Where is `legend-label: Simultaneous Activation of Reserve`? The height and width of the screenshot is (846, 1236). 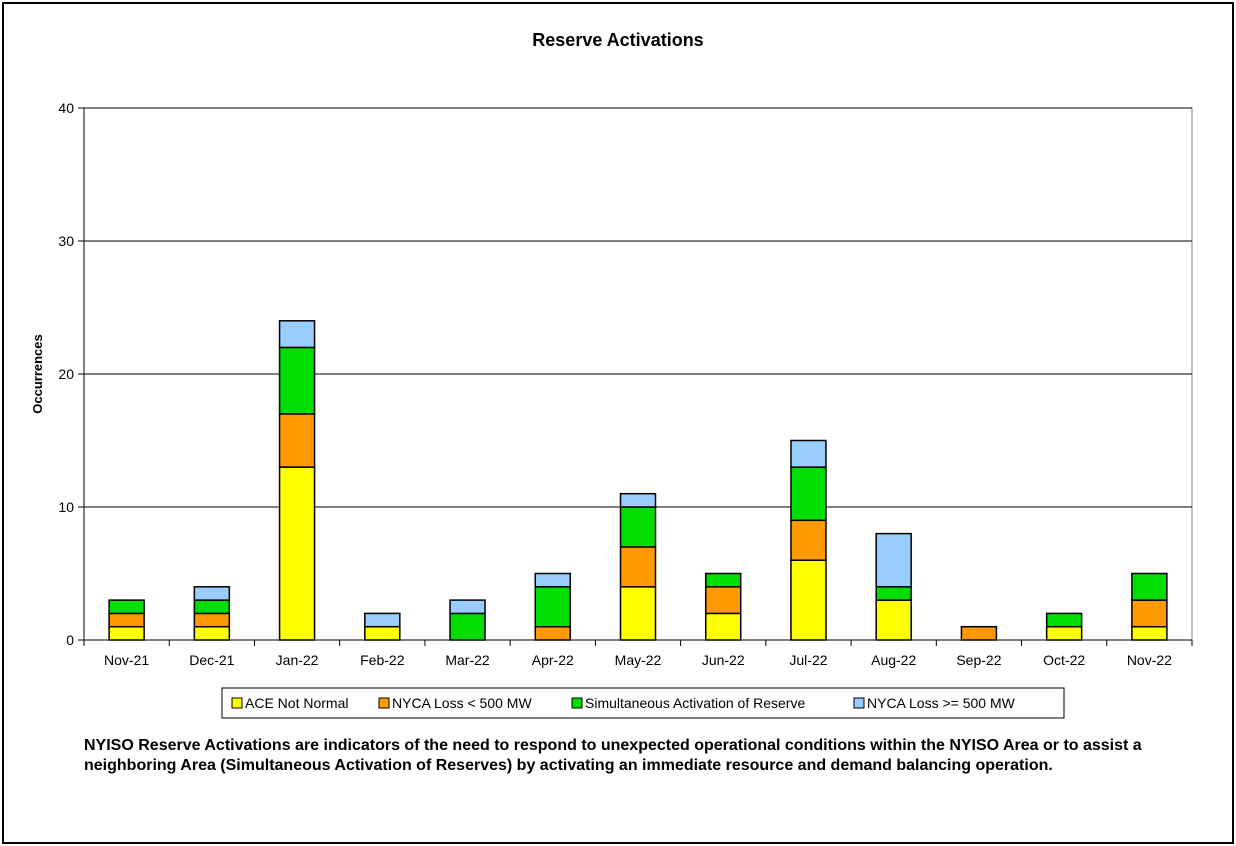 legend-label: Simultaneous Activation of Reserve is located at coordinates (695, 703).